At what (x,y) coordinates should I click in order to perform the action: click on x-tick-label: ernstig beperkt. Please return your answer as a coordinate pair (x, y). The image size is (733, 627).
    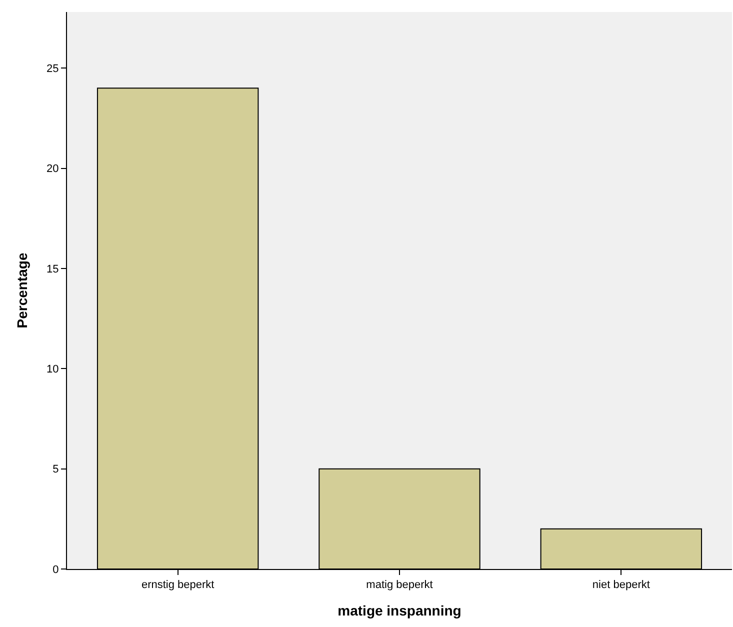
    Looking at the image, I should click on (177, 585).